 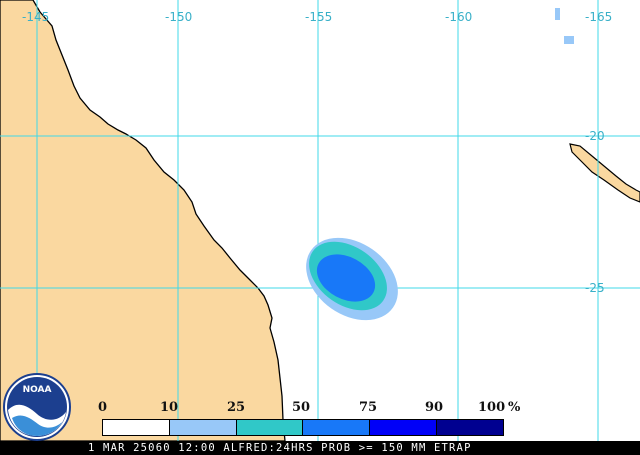 I want to click on lon-label-145: -145, so click(x=36, y=17).